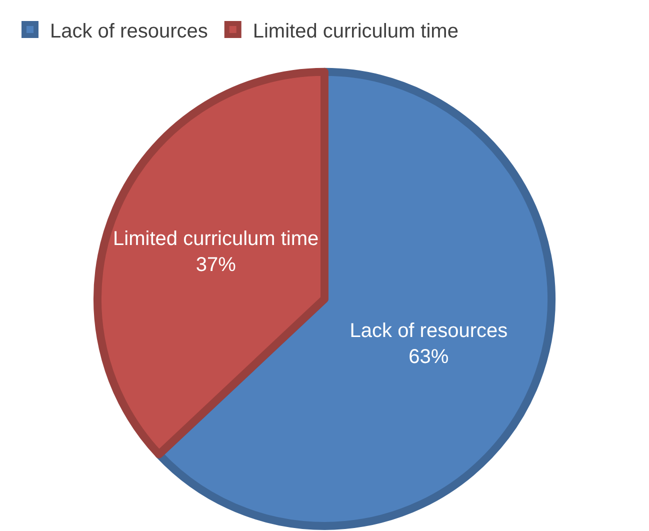  What do you see at coordinates (216, 265) in the screenshot?
I see `data-label: 37%` at bounding box center [216, 265].